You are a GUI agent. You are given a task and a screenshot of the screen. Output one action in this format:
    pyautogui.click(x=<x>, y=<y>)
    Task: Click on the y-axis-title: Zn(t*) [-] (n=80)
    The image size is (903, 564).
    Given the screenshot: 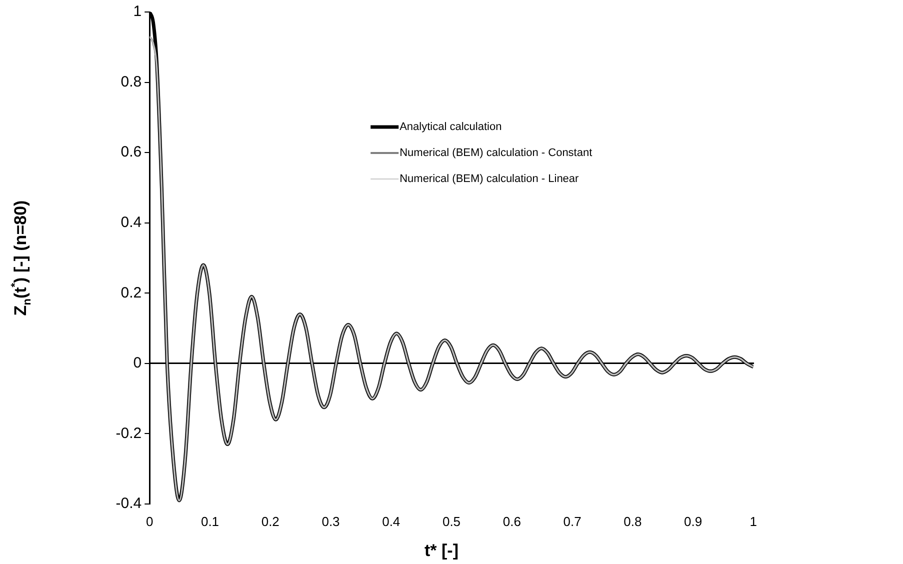 What is the action you would take?
    pyautogui.click(x=21, y=258)
    